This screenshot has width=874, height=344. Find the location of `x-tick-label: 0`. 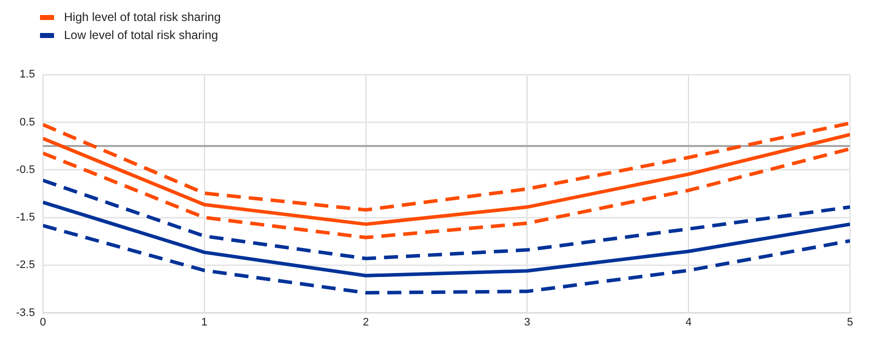

x-tick-label: 0 is located at coordinates (43, 322).